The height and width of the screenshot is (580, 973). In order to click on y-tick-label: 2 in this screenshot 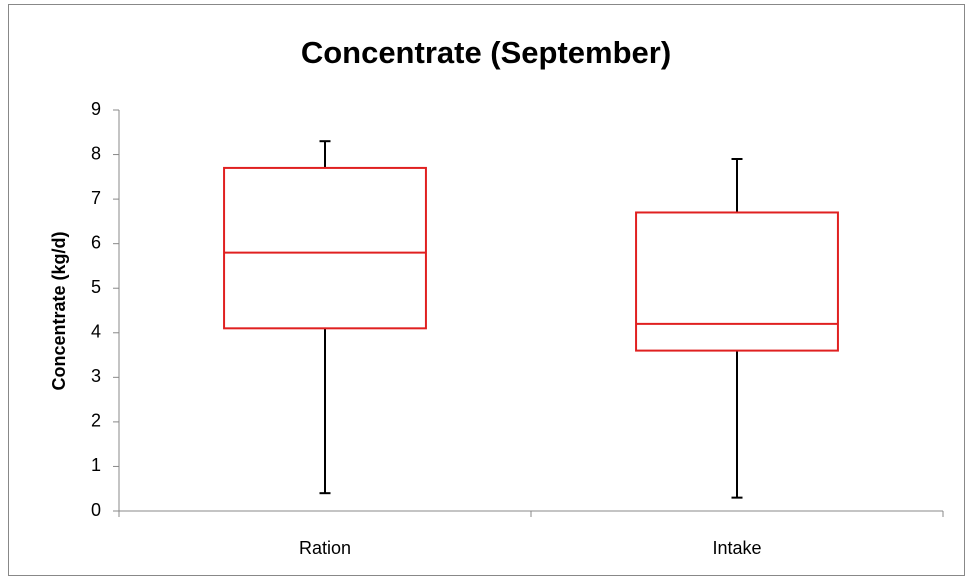, I will do `click(96, 421)`.